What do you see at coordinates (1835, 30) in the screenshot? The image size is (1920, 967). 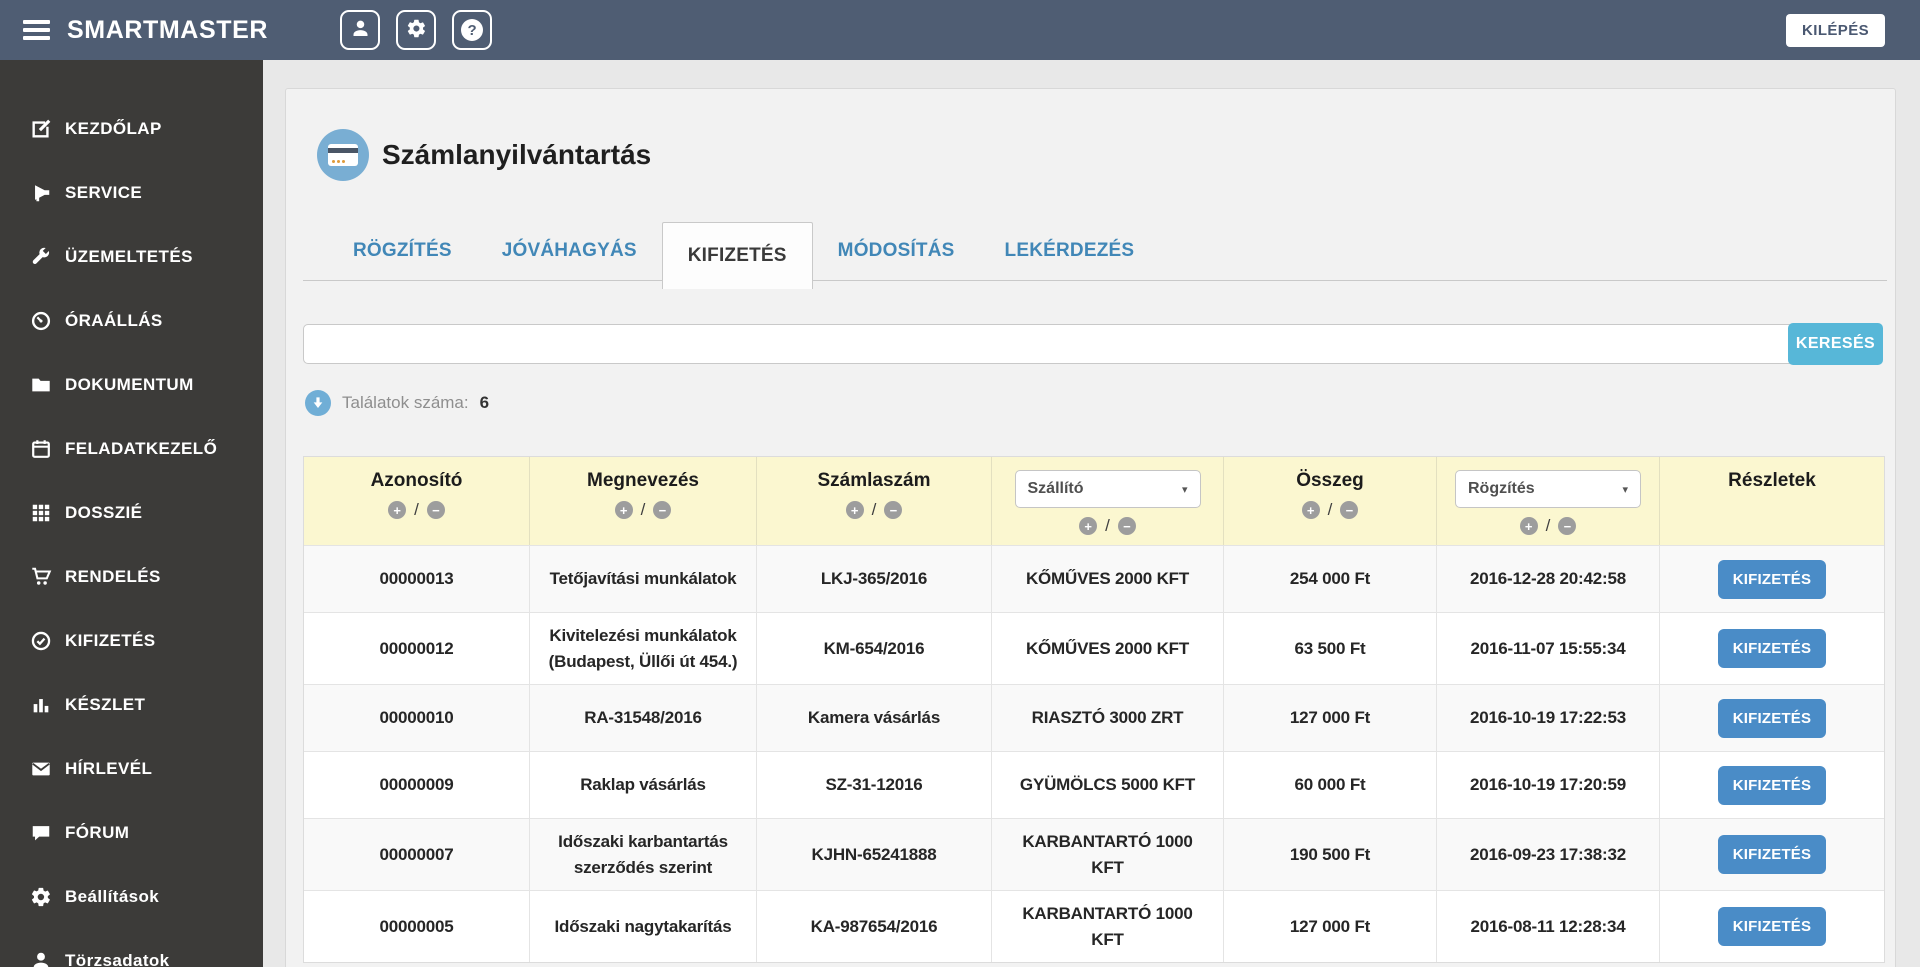 I see `logout-button: KILÉPÉS` at bounding box center [1835, 30].